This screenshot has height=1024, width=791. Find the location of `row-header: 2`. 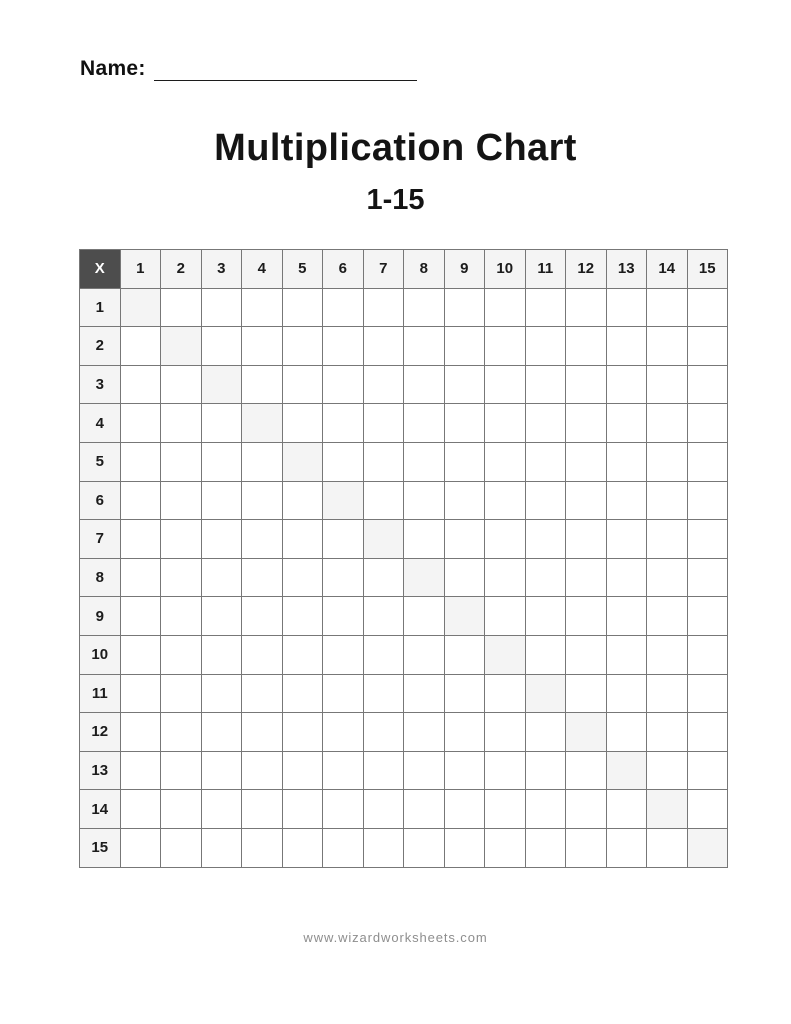

row-header: 2 is located at coordinates (100, 346).